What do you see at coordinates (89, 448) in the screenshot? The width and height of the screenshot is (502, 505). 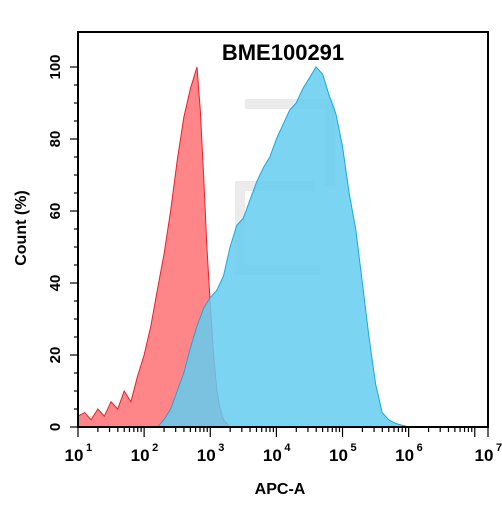 I see `x-tick-exponent: 1` at bounding box center [89, 448].